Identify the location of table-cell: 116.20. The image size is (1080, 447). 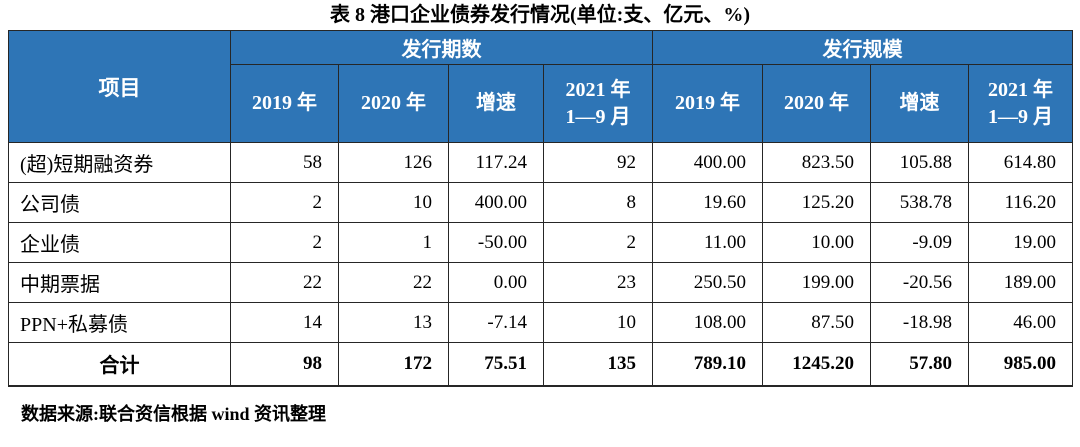
(1020, 202).